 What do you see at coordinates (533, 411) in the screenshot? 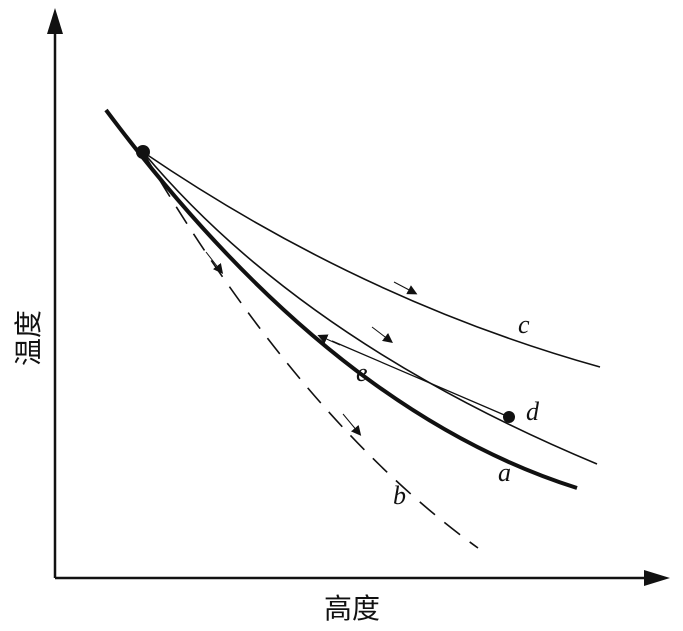
I see `curve-label-d: d` at bounding box center [533, 411].